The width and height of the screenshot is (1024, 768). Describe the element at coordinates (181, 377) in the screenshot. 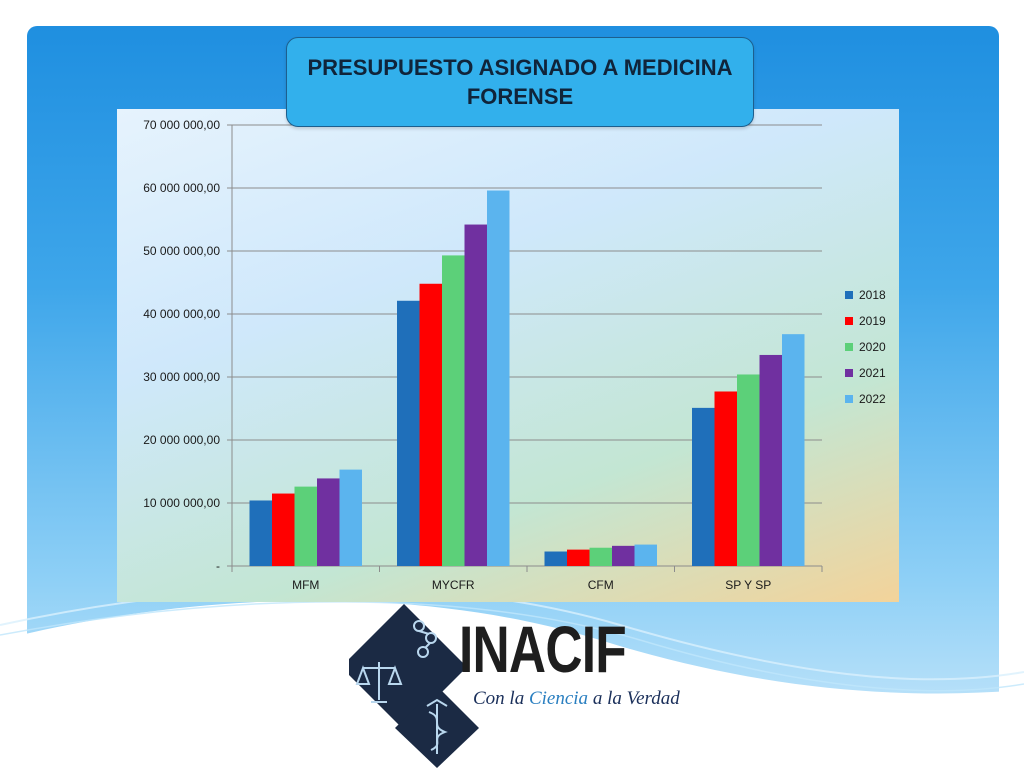

I see `y-tick-label-3: 30 000 000,00` at that location.